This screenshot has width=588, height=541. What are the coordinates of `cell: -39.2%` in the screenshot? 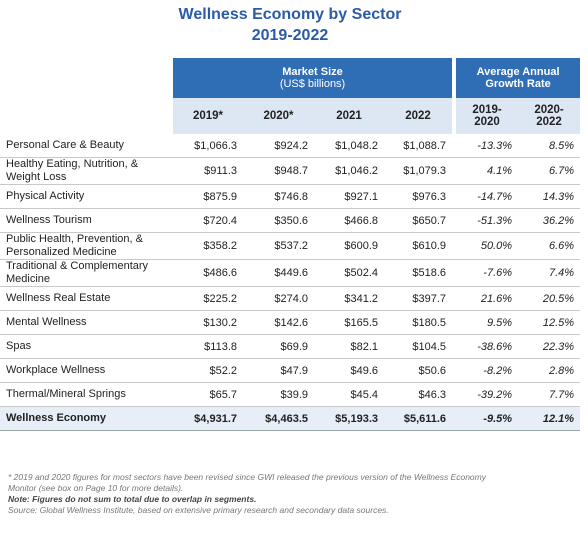 It's located at (487, 394).